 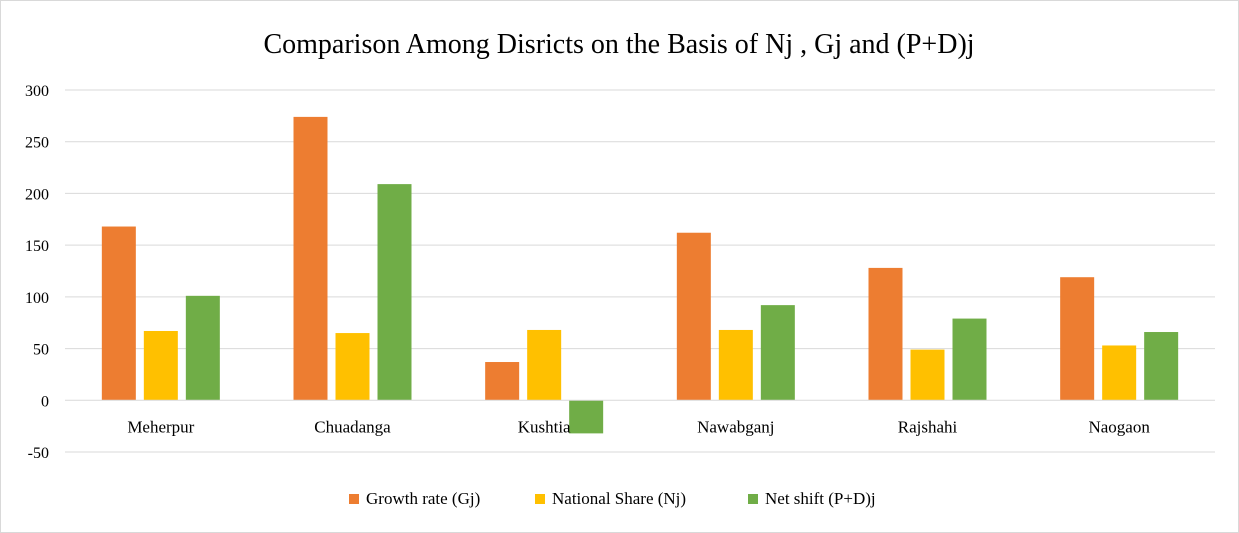 What do you see at coordinates (37, 143) in the screenshot?
I see `y-tick-label: 250` at bounding box center [37, 143].